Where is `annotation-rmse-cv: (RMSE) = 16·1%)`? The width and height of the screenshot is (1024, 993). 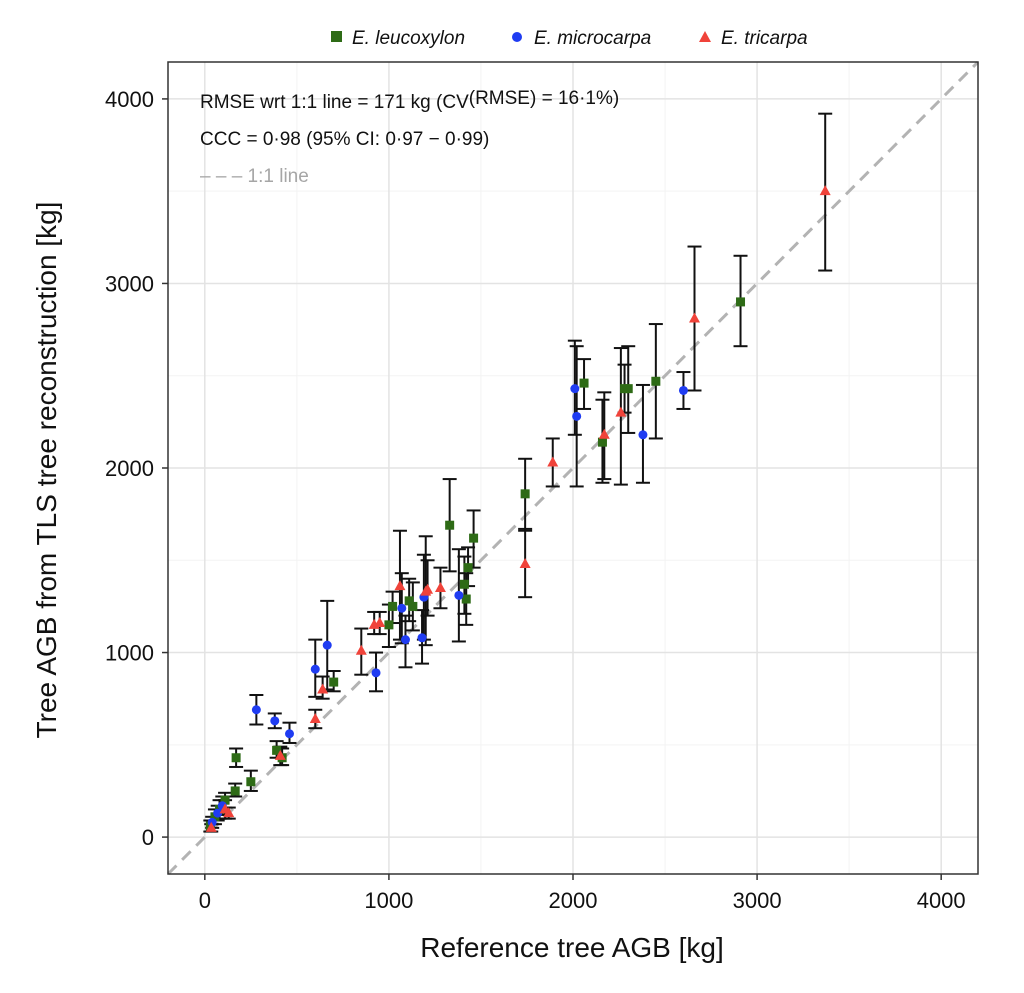 annotation-rmse-cv: (RMSE) = 16·1%) is located at coordinates (544, 98).